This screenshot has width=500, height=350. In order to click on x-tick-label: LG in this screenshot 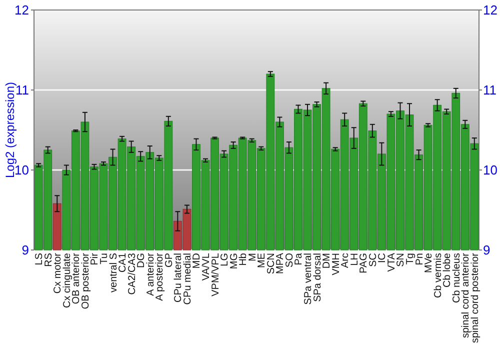, I will do `click(225, 259)`.